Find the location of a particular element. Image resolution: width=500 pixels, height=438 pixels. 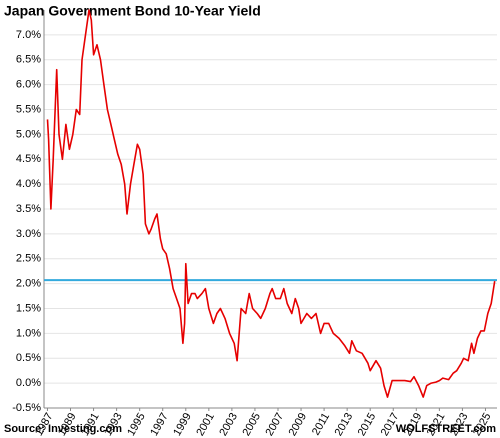

x-tick-label: 1999 is located at coordinates (182, 424).